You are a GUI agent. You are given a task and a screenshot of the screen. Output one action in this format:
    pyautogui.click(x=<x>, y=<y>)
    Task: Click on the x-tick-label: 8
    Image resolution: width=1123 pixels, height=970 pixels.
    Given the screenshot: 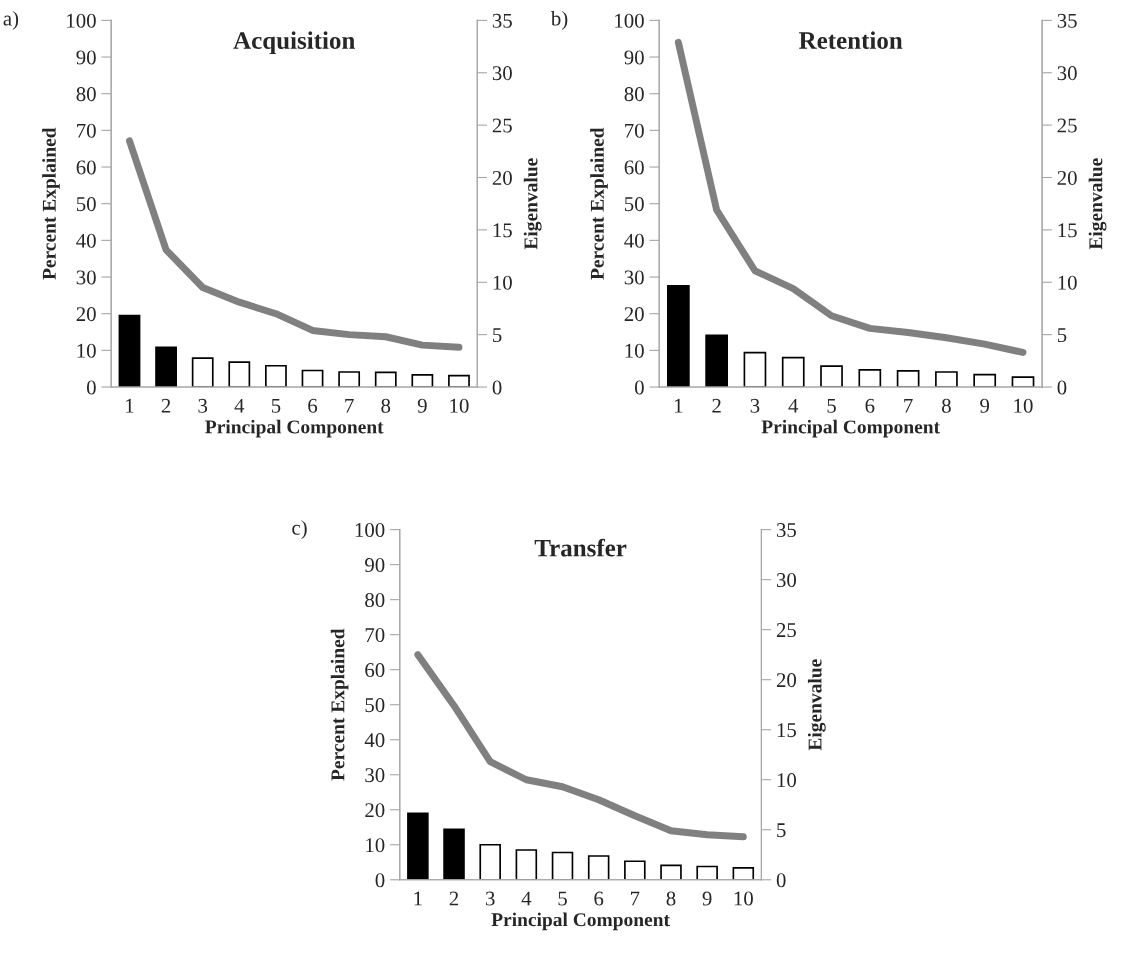 What is the action you would take?
    pyautogui.click(x=671, y=898)
    